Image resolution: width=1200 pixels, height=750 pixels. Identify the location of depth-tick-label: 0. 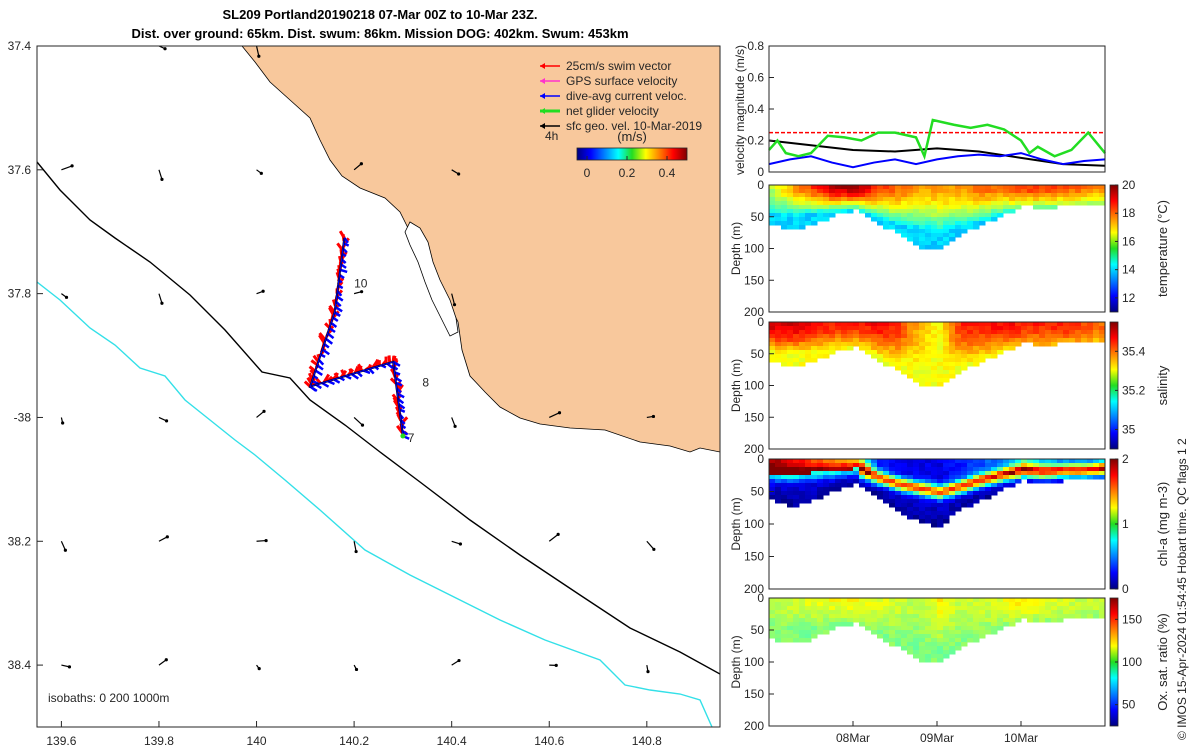
(760, 459).